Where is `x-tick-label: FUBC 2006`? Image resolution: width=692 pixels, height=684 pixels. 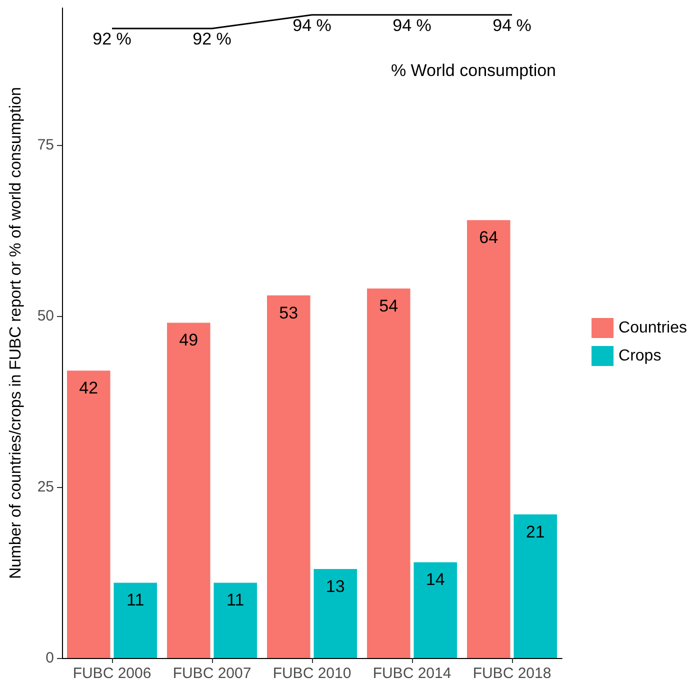
x-tick-label: FUBC 2006 is located at coordinates (112, 673).